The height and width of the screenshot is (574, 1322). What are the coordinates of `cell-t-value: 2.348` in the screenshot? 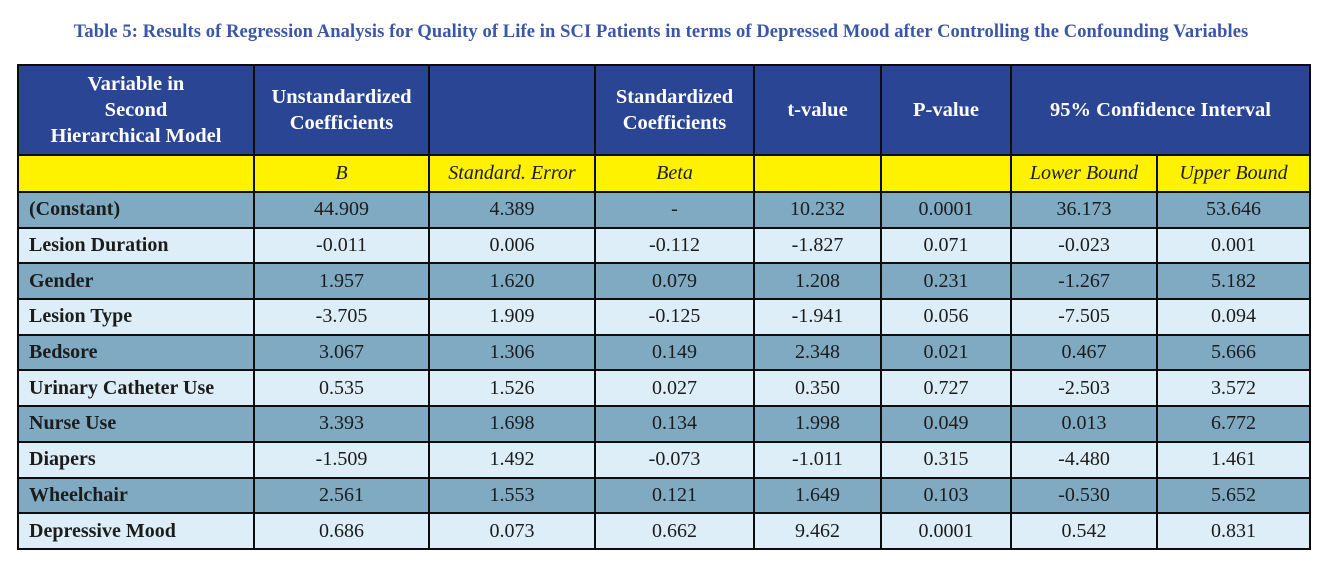 It's located at (817, 352).